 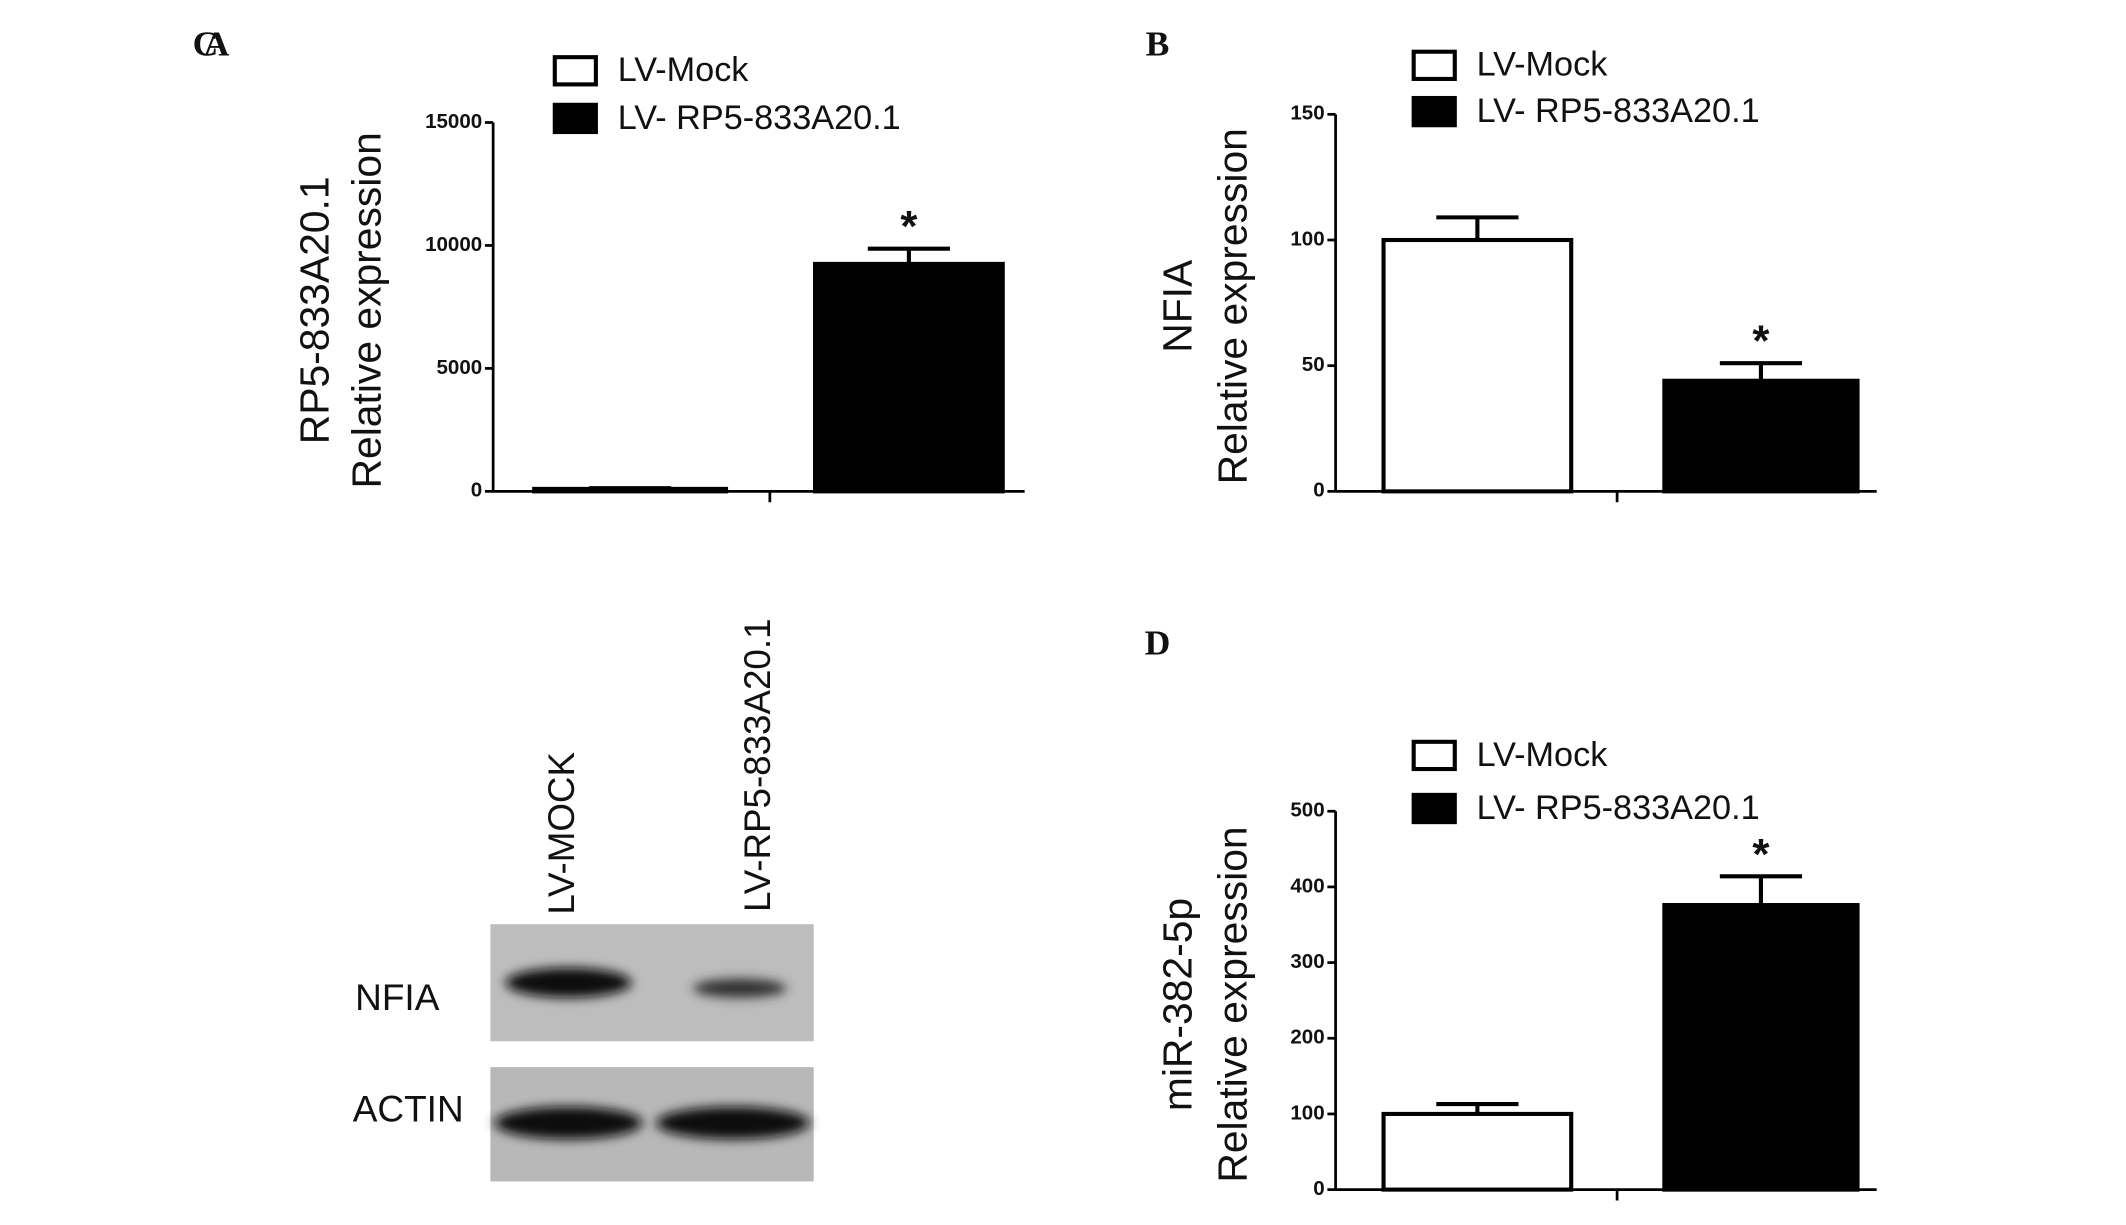 I want to click on y-tick-label: 50, so click(x=1313, y=364).